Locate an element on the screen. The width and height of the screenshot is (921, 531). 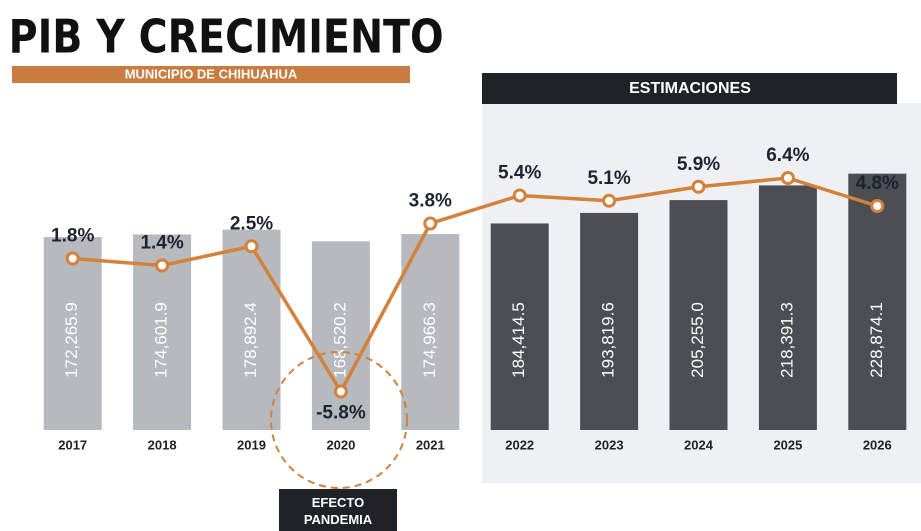
bar-value-label: 228,874.1 is located at coordinates (876, 340).